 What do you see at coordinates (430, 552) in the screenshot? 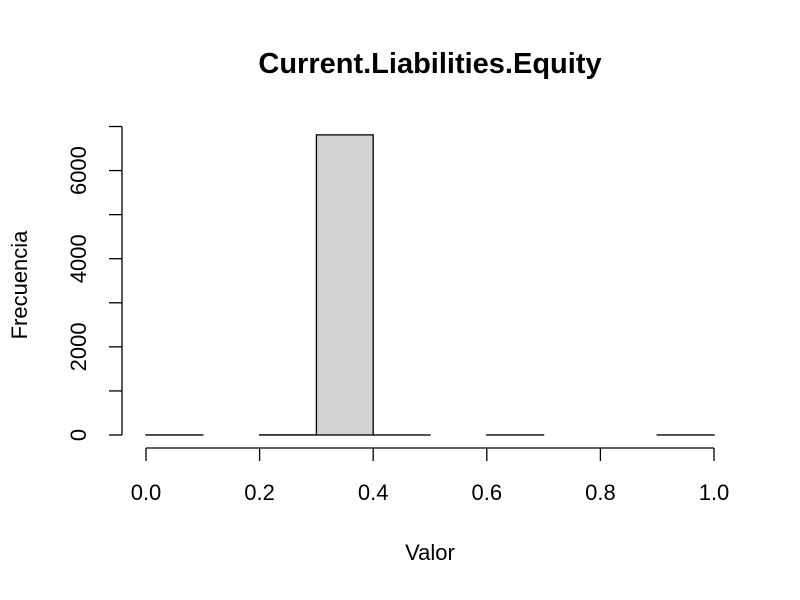
I see `x-axis-label: Valor` at bounding box center [430, 552].